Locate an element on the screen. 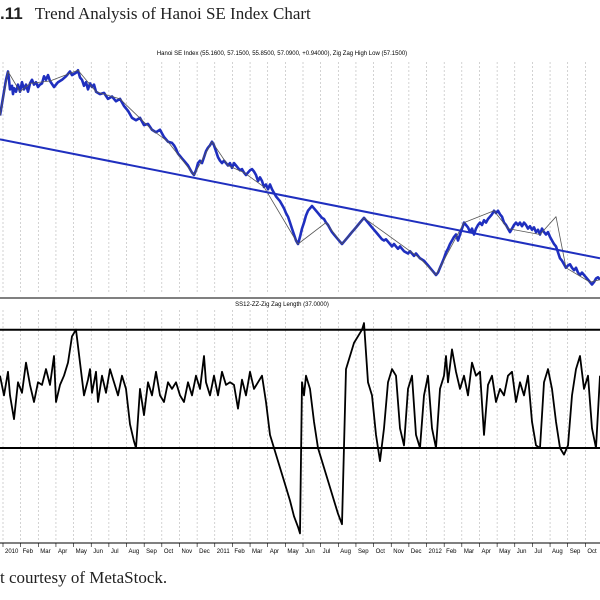 The image size is (600, 600). figure-title: Trend Analysis of Hanoi SE Index Chart is located at coordinates (172, 13).